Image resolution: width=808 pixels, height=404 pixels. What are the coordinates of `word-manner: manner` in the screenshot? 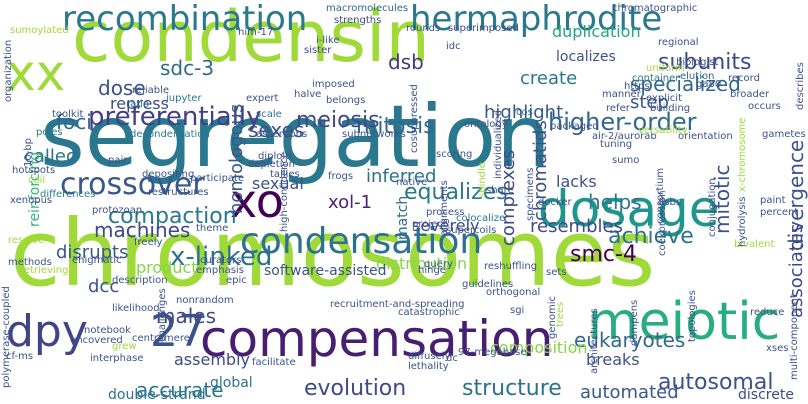 It's located at (621, 94).